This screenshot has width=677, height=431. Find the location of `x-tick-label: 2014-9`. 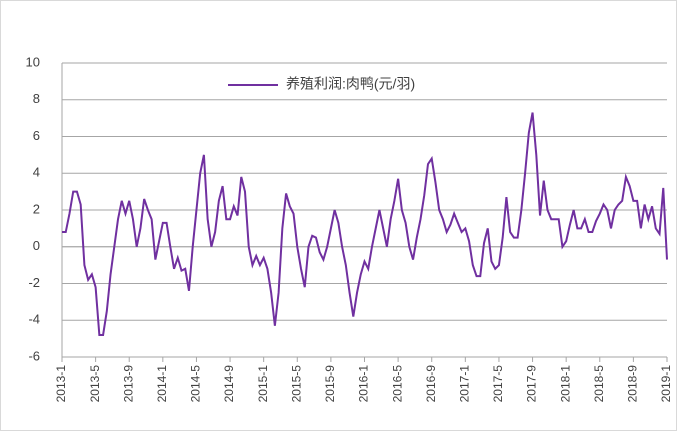

x-tick-label: 2014-9 is located at coordinates (229, 384).